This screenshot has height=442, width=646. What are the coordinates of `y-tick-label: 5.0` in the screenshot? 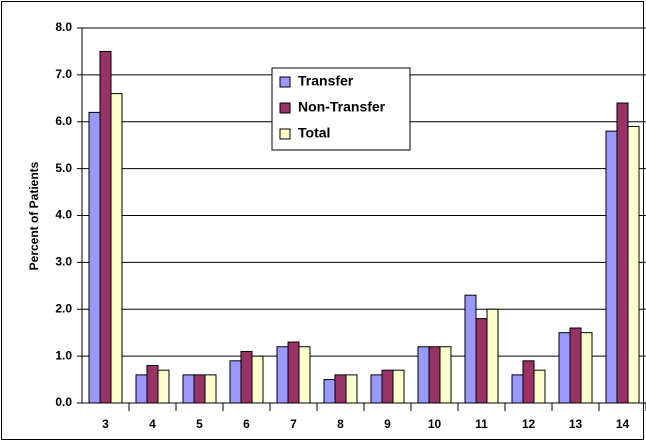 It's located at (63, 168).